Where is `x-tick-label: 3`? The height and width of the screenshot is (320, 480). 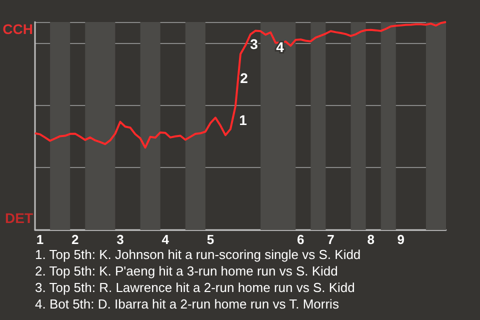 x-tick-label: 3 is located at coordinates (120, 239).